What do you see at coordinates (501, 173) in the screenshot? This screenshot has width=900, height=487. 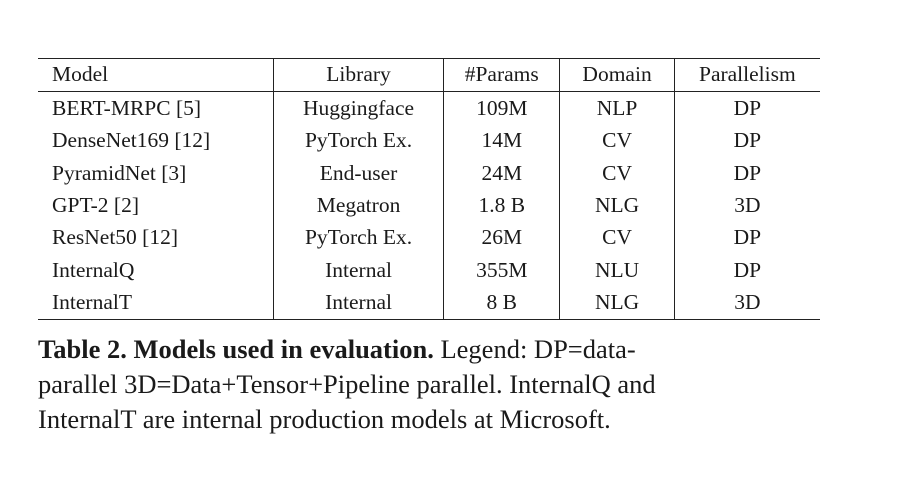 I see `cell-params: 24M` at bounding box center [501, 173].